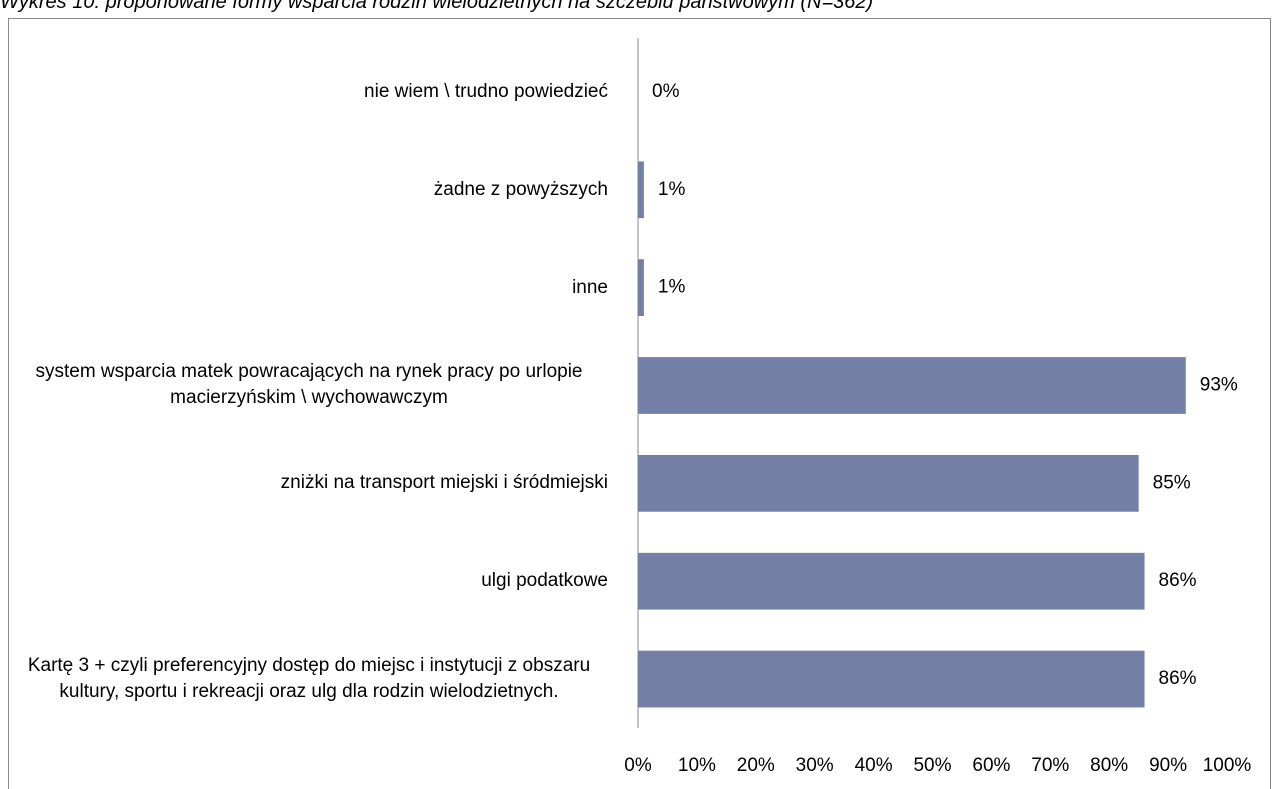 The image size is (1274, 789). What do you see at coordinates (638, 765) in the screenshot?
I see `x-tick-label: 0%` at bounding box center [638, 765].